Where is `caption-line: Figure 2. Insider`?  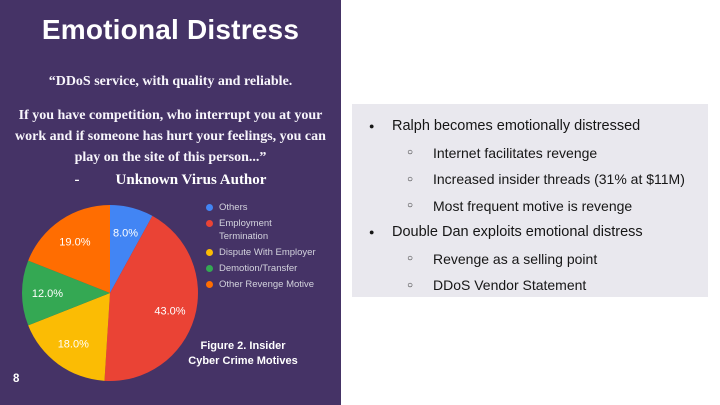 caption-line: Figure 2. Insider is located at coordinates (243, 346).